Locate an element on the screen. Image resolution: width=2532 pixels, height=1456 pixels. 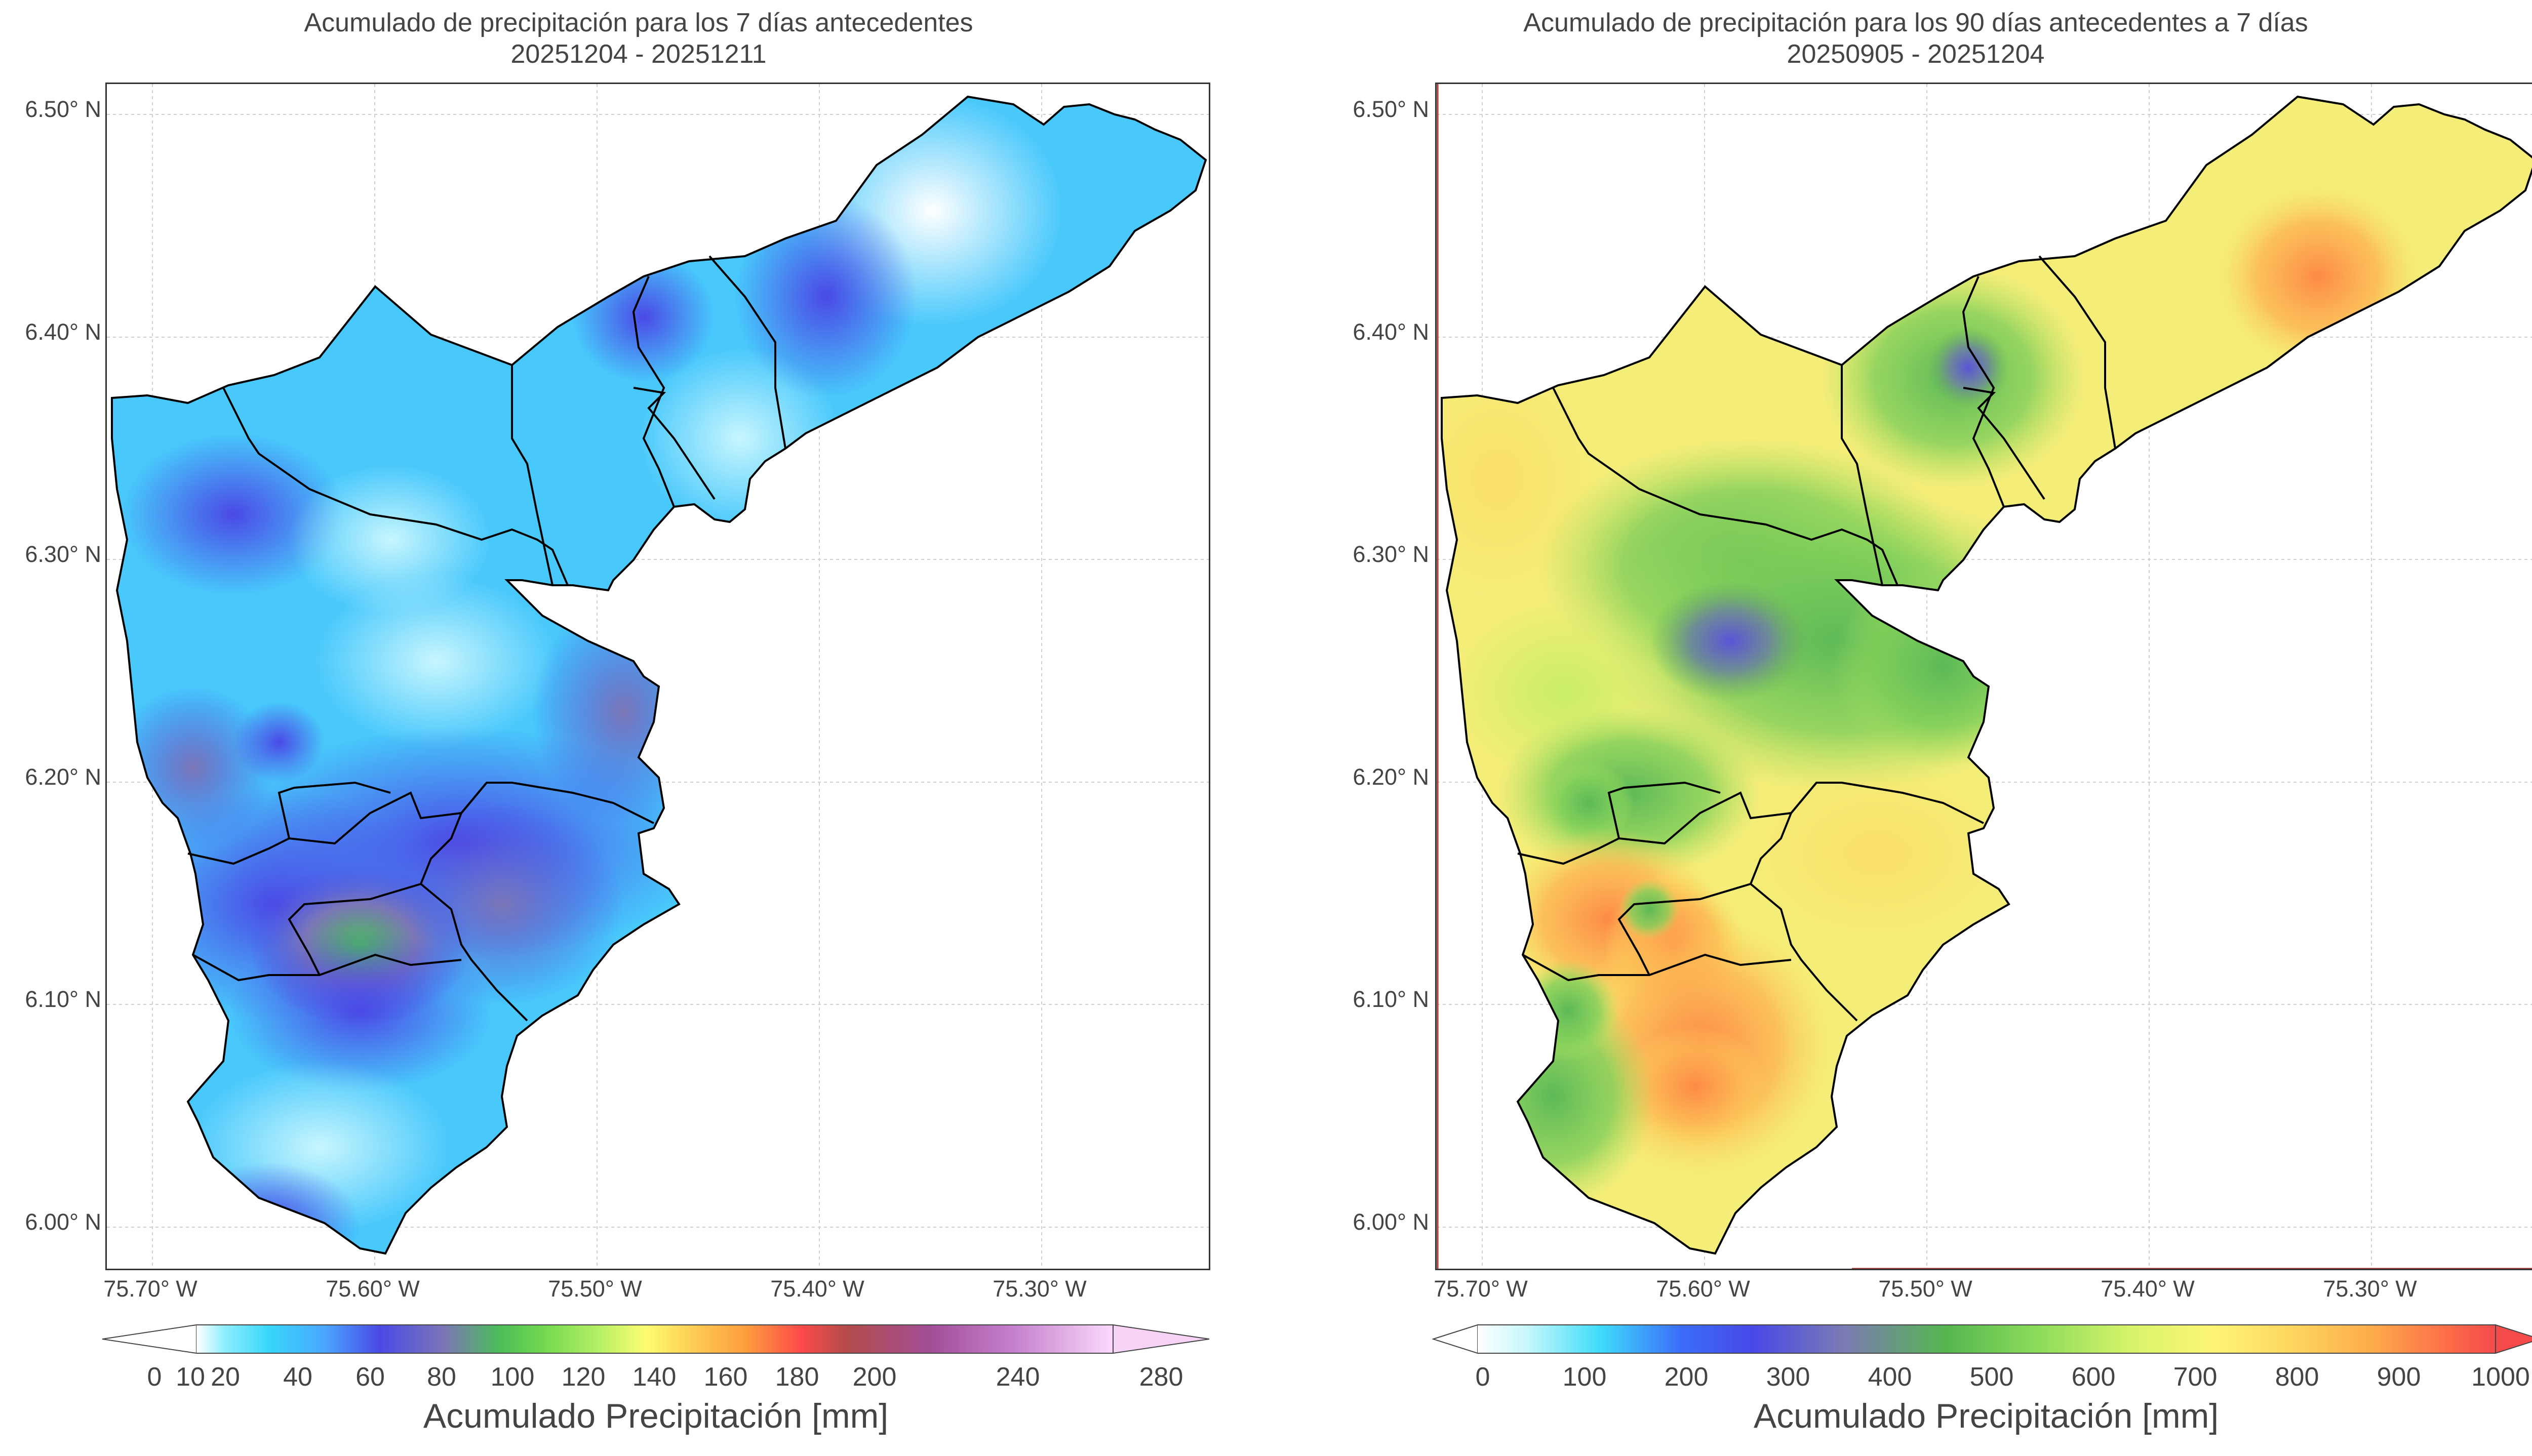
colorbar-tick: 700 is located at coordinates (2195, 1377).